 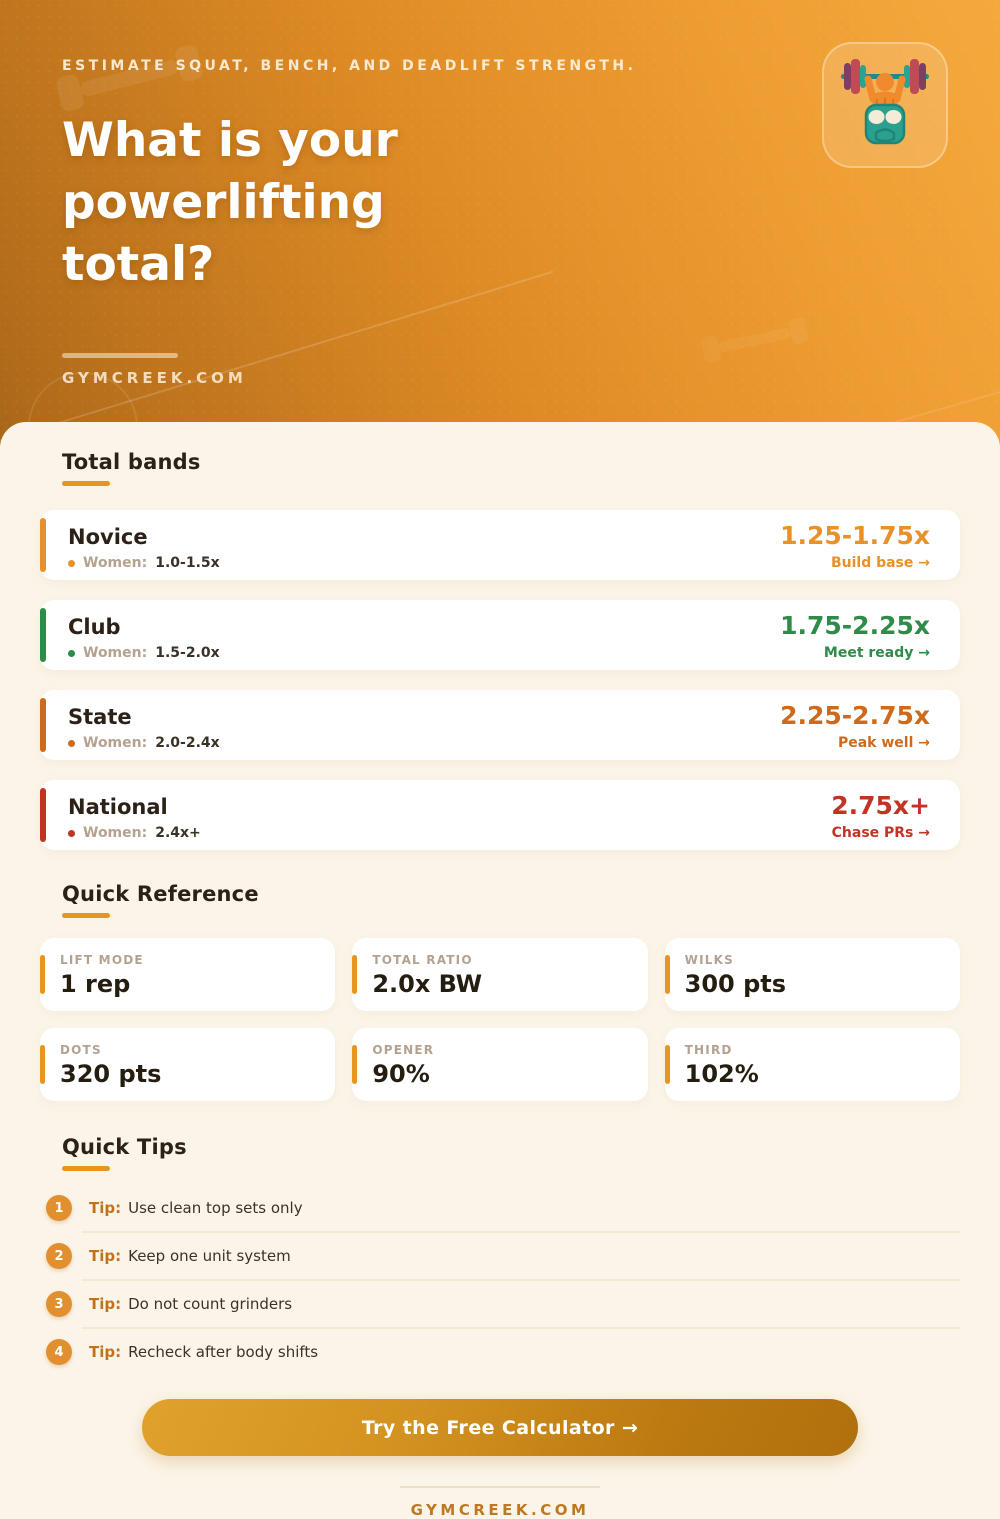 I want to click on stat-label: LIFT MODE, so click(x=102, y=960).